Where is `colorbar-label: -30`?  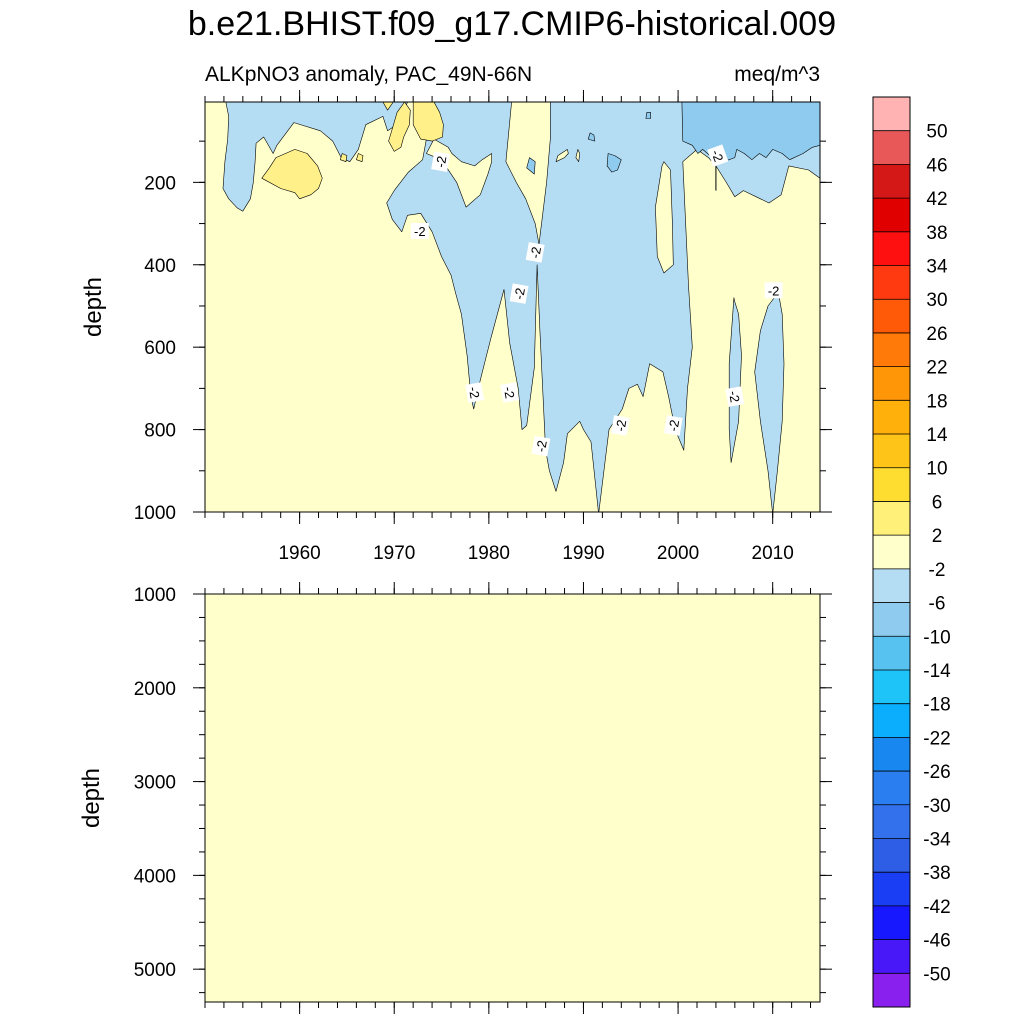 colorbar-label: -30 is located at coordinates (936, 806).